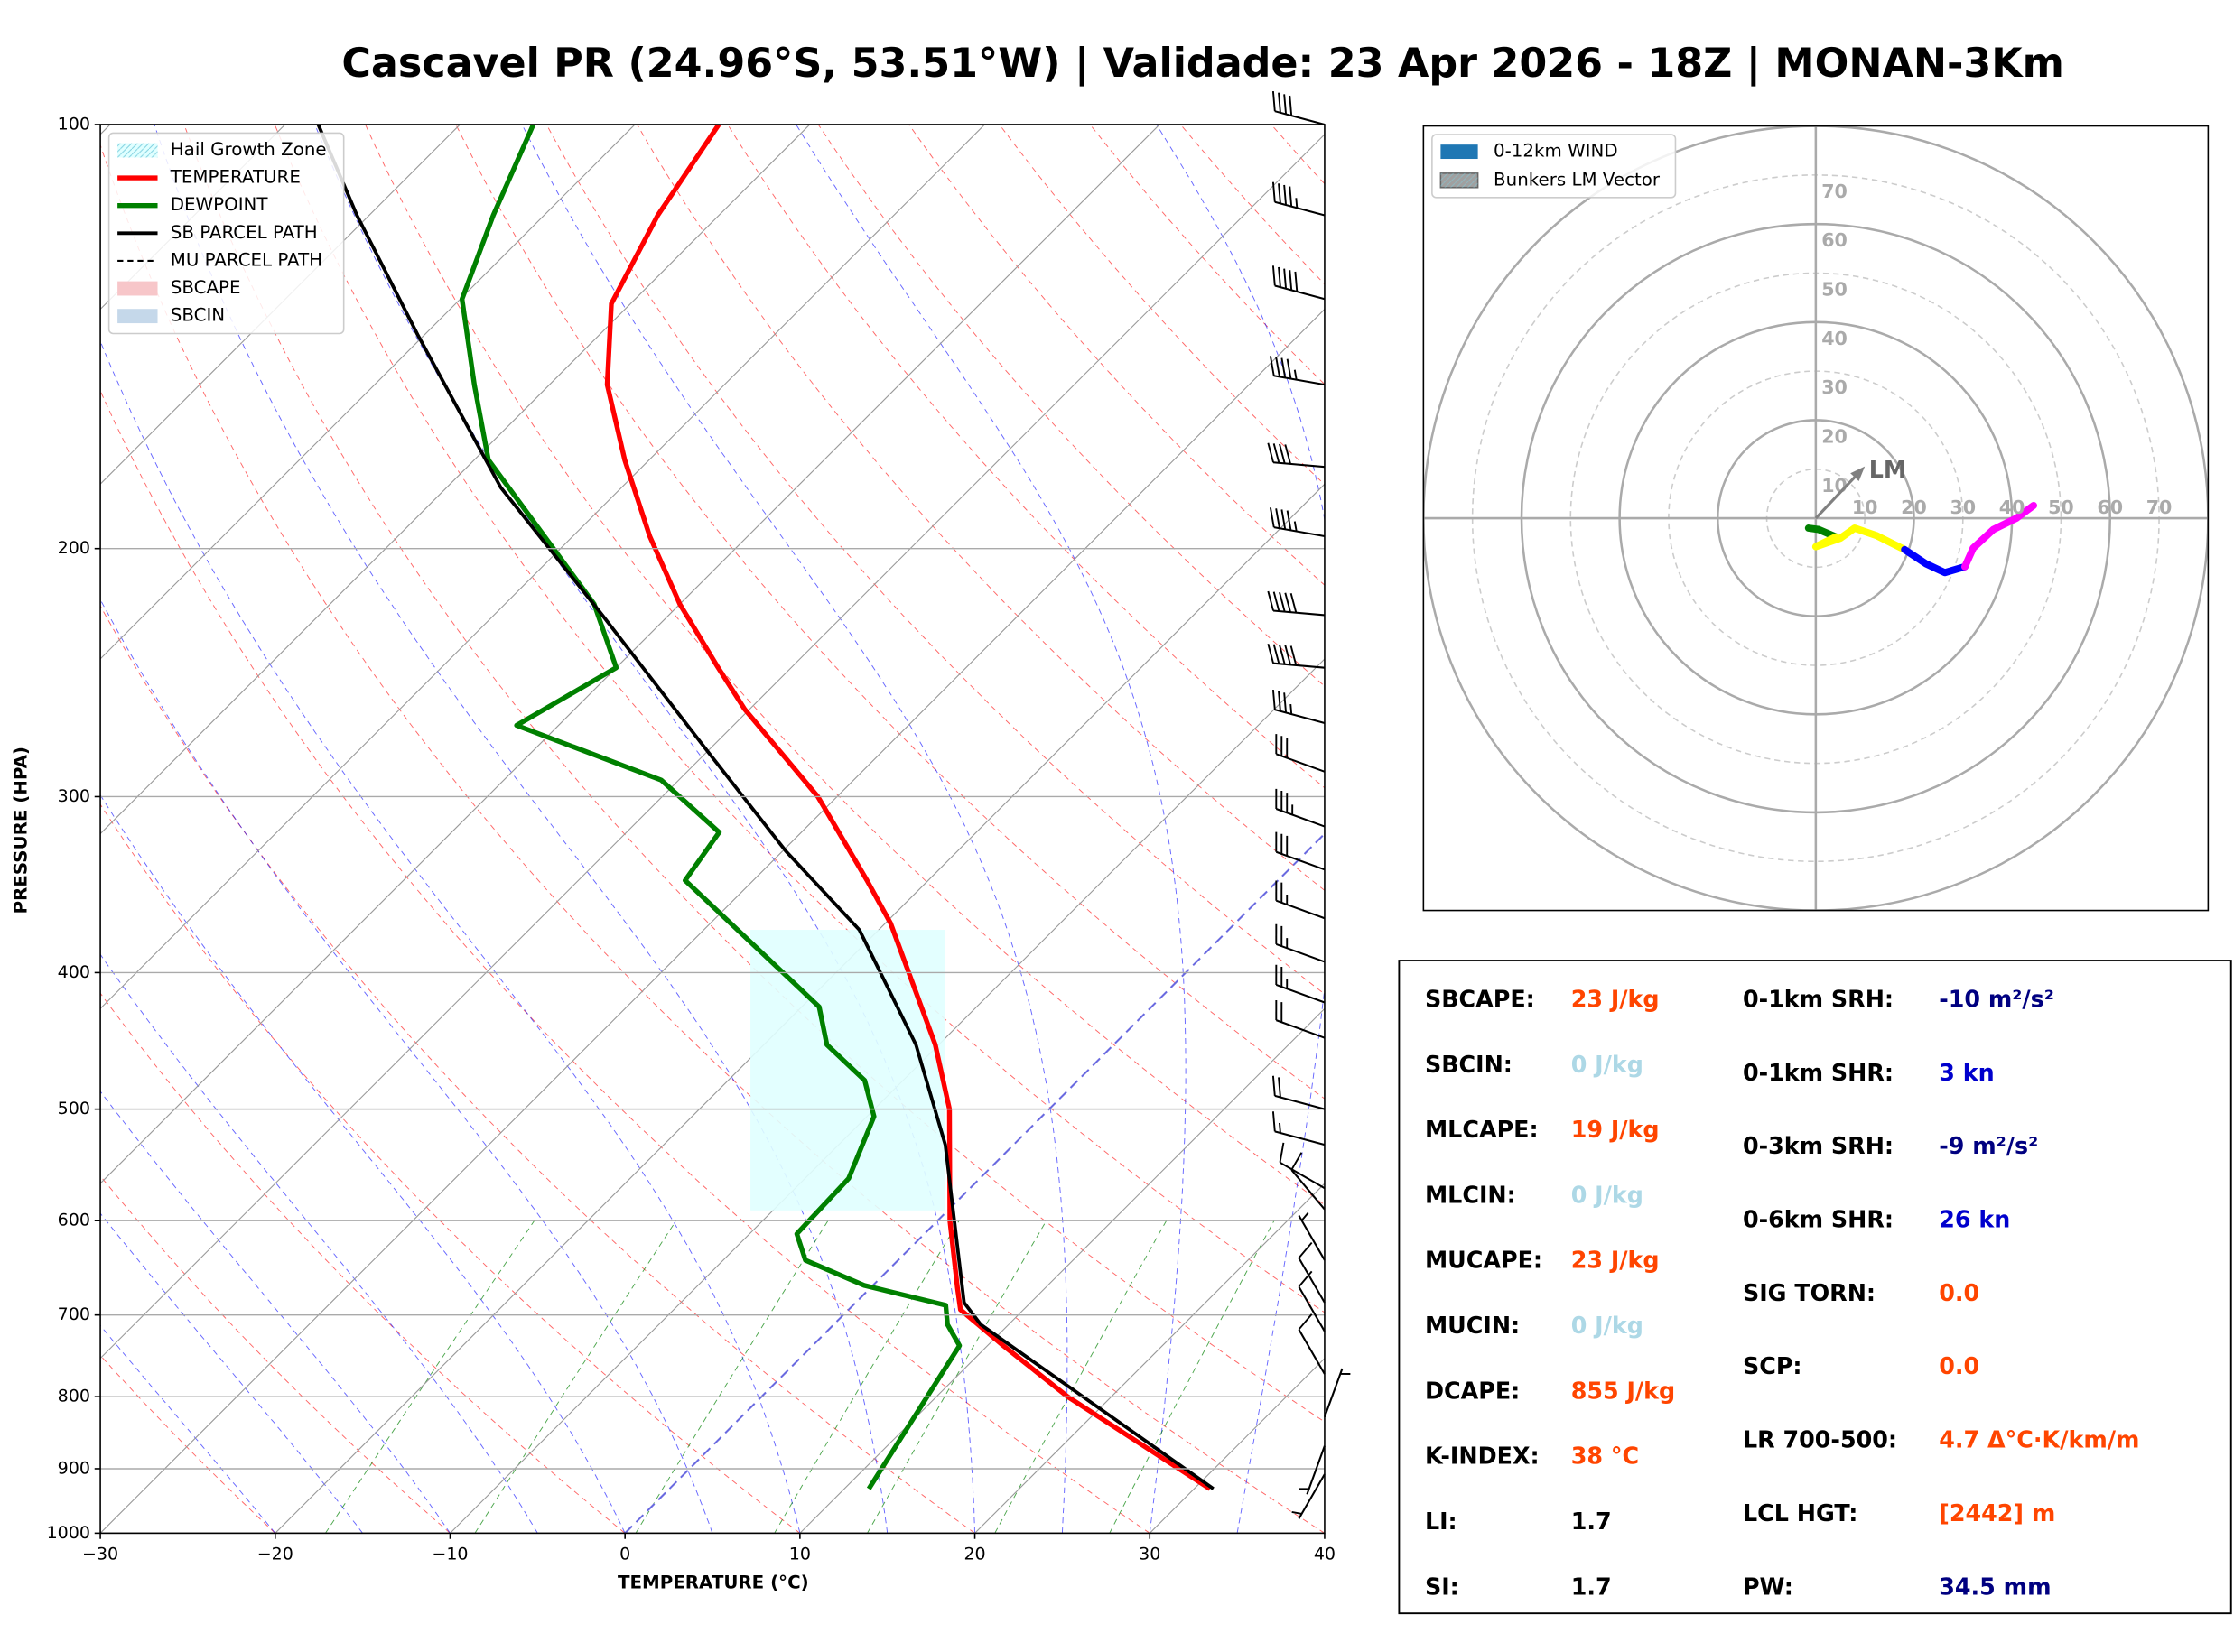 This screenshot has width=2234, height=1652. Describe the element at coordinates (74, 972) in the screenshot. I see `y-tick-label: 400` at that location.